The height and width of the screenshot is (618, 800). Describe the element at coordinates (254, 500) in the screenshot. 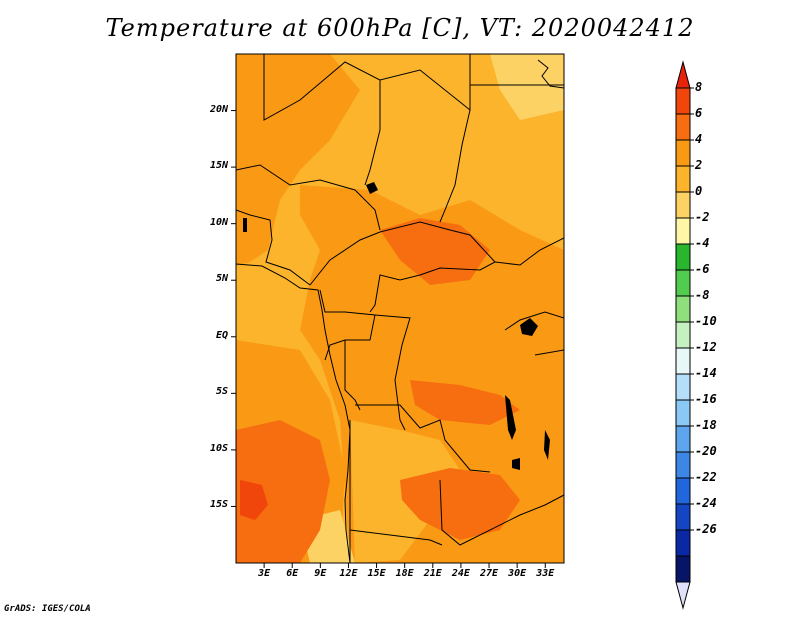

I see `field-region-8-plus` at that location.